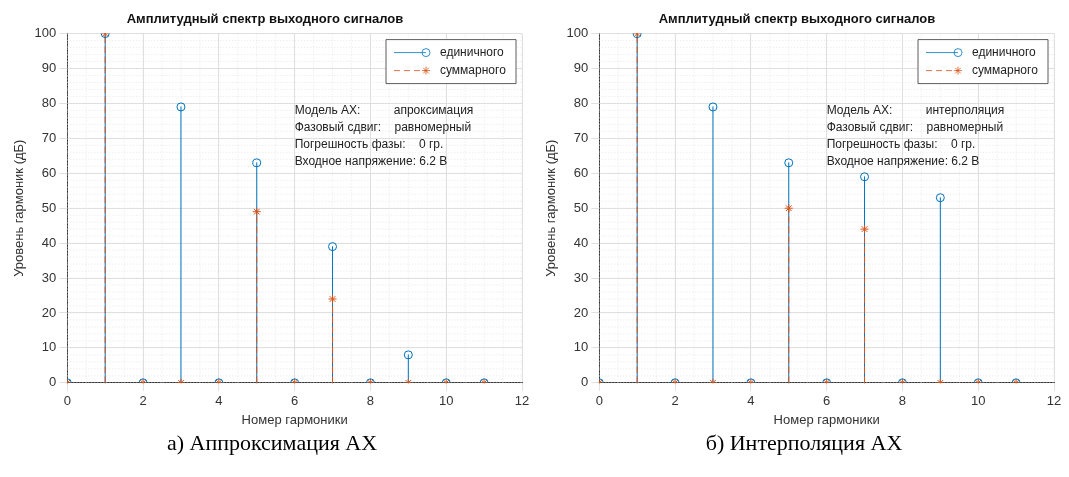  What do you see at coordinates (384, 109) in the screenshot?
I see `annotation: Модель АХ: апроксимация` at bounding box center [384, 109].